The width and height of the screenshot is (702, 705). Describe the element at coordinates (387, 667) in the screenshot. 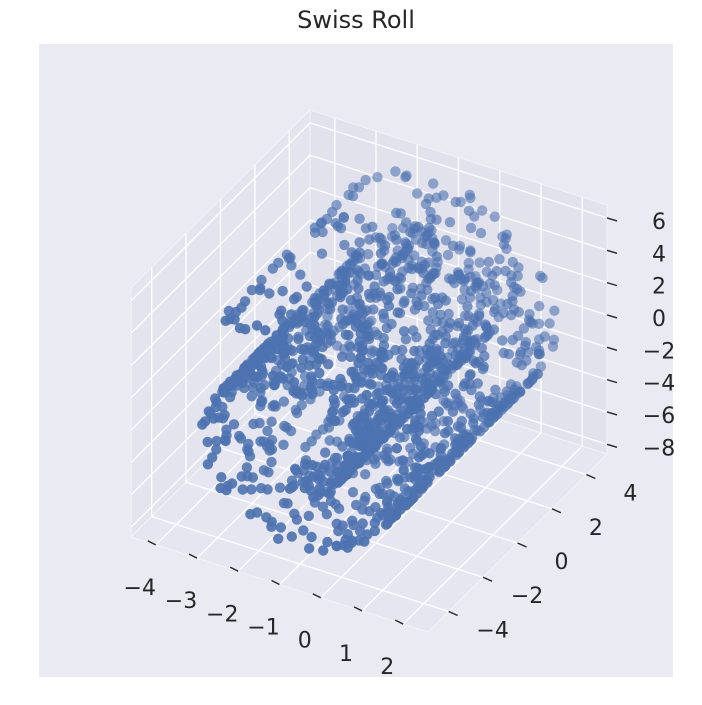

I see `x-tick-label: 2` at that location.